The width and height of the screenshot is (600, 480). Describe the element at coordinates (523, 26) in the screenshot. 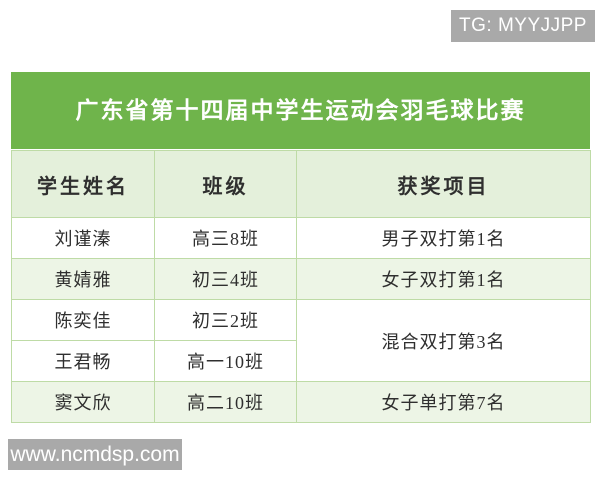

I see `tg-watermark-badge: TG: MYYJJPP` at that location.